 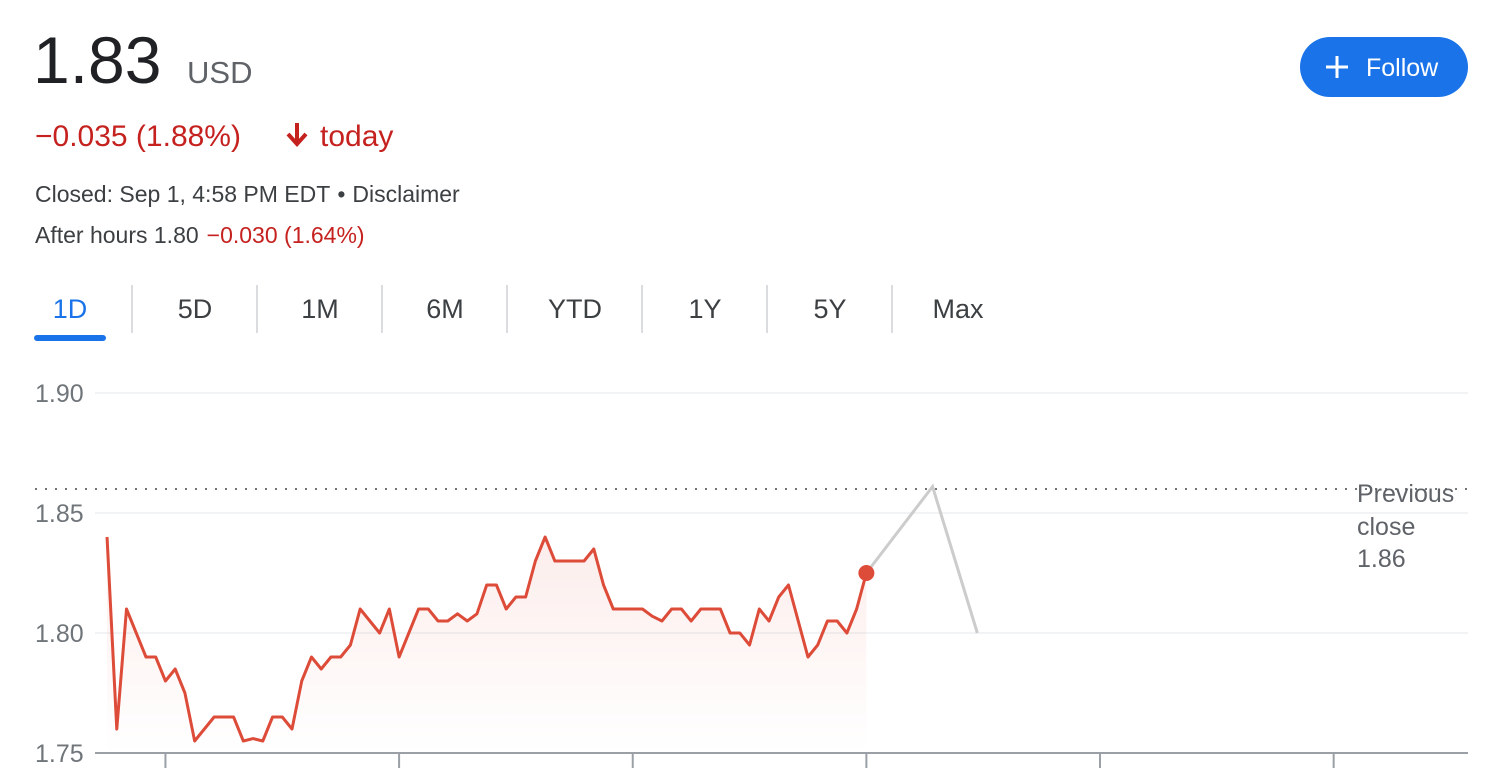 What do you see at coordinates (286, 235) in the screenshot?
I see `after-hours-change: −0.030 (1.64%)` at bounding box center [286, 235].